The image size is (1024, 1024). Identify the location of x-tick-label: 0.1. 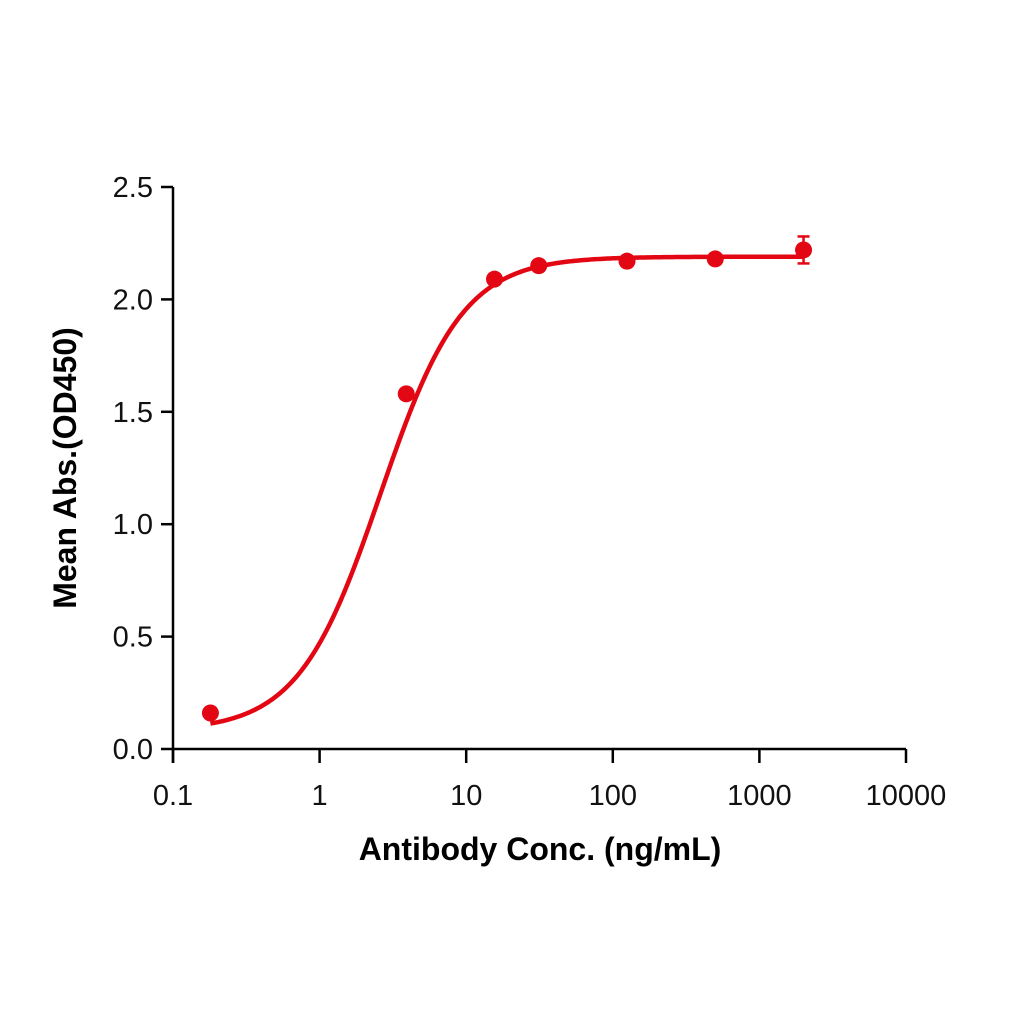
(173, 796).